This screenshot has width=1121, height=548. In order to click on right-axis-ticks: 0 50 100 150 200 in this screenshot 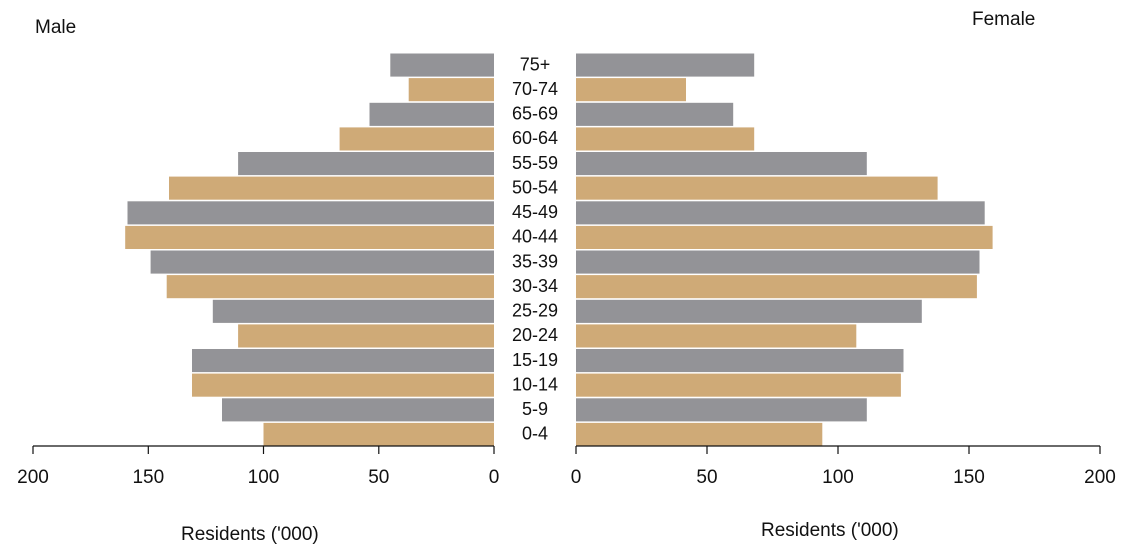, I will do `click(843, 467)`.